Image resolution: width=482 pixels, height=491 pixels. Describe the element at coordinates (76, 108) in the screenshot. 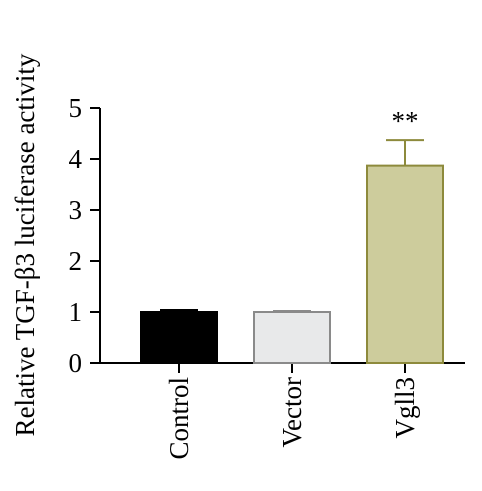

I see `y-tick-label: 5` at that location.